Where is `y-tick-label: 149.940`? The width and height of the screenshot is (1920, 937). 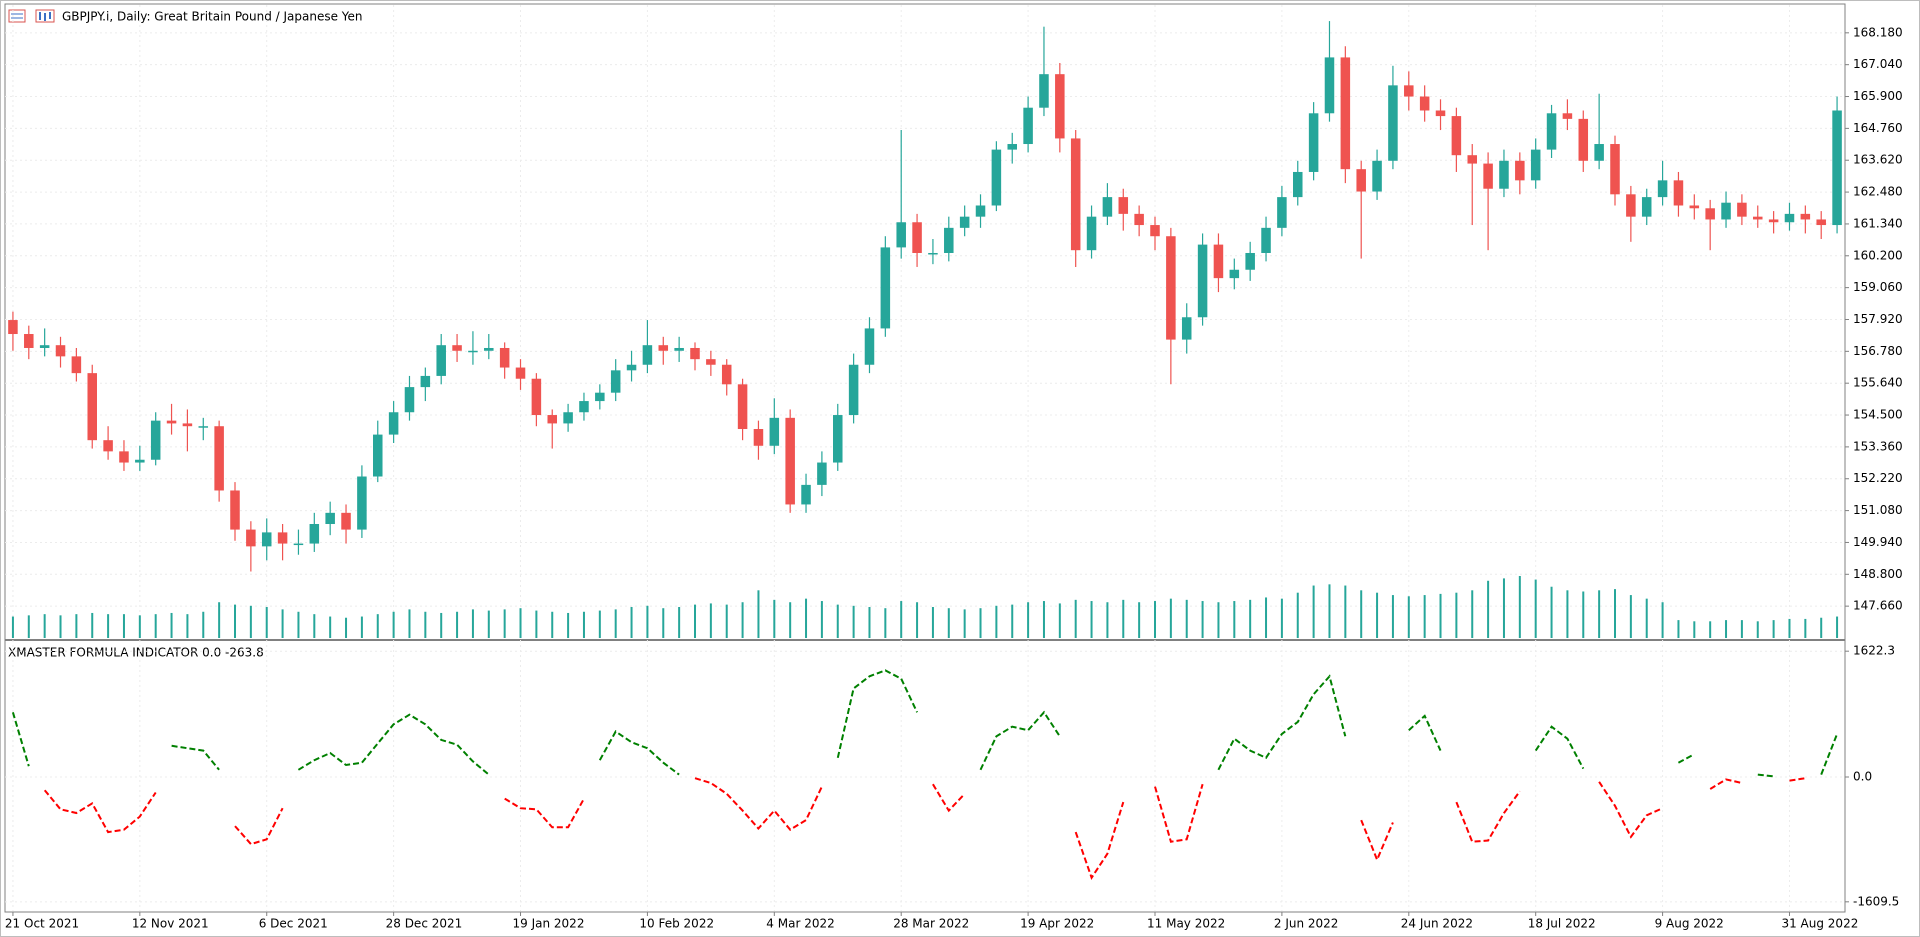
y-tick-label: 149.940 is located at coordinates (1878, 542).